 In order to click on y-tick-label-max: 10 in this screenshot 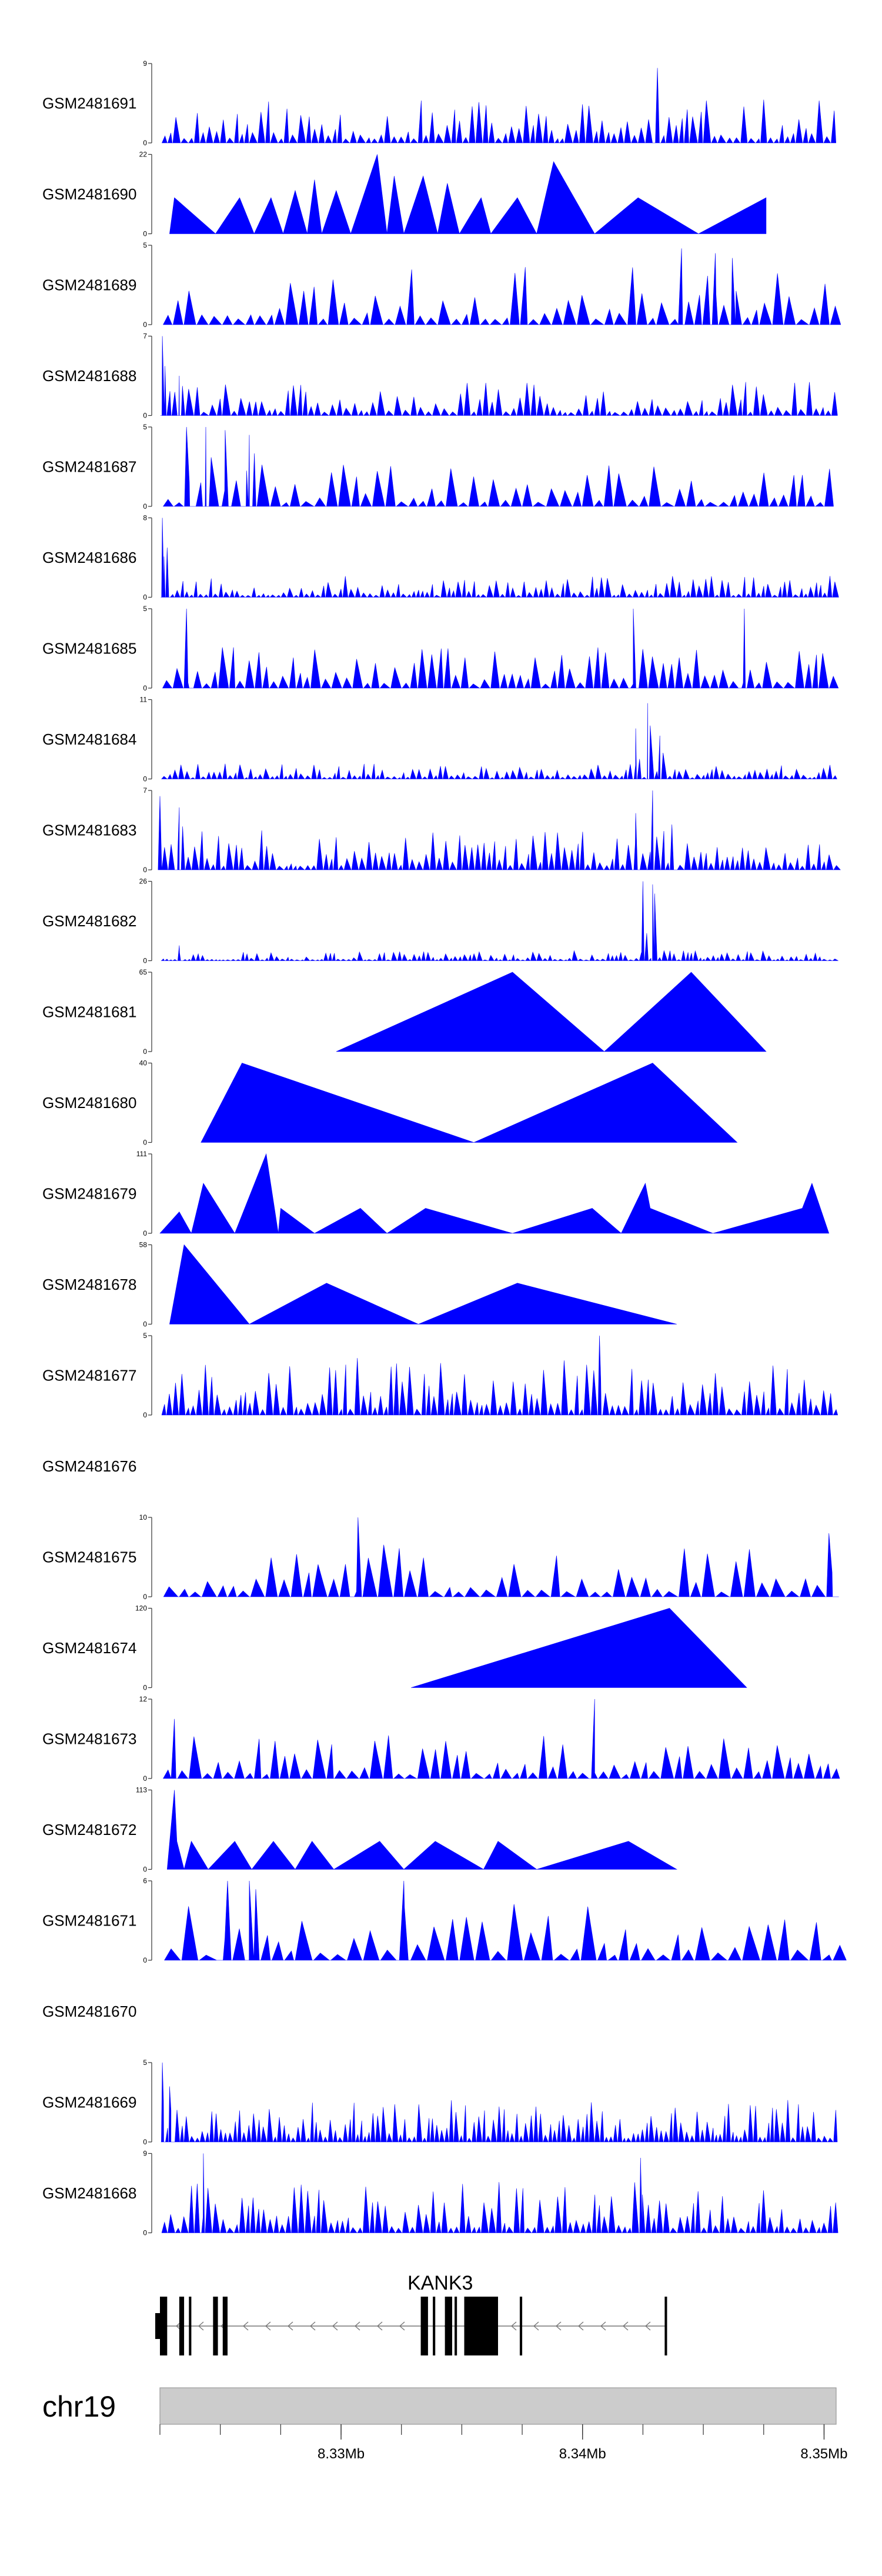, I will do `click(143, 1517)`.